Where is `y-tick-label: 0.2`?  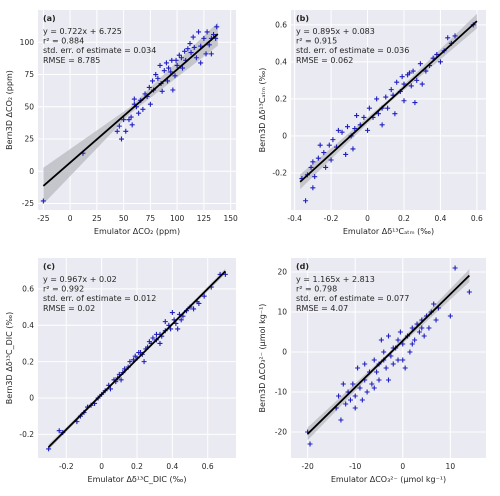
y-tick-label: 0.2 is located at coordinates (28, 361).